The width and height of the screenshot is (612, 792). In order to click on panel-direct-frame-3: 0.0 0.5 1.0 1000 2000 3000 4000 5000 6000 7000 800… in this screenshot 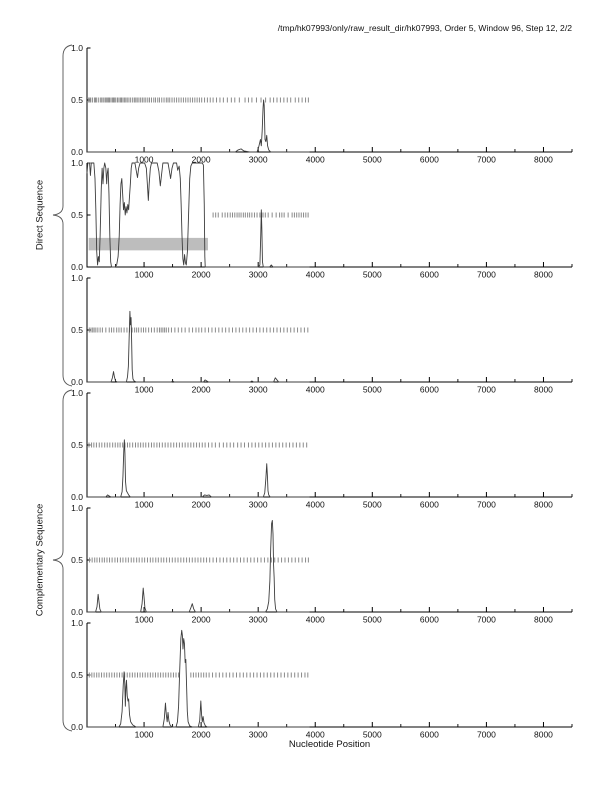, I will do `click(322, 334)`.